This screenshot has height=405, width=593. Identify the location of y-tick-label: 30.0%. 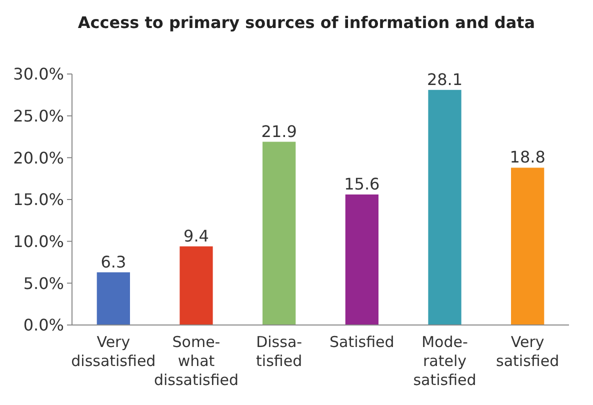
(38, 74).